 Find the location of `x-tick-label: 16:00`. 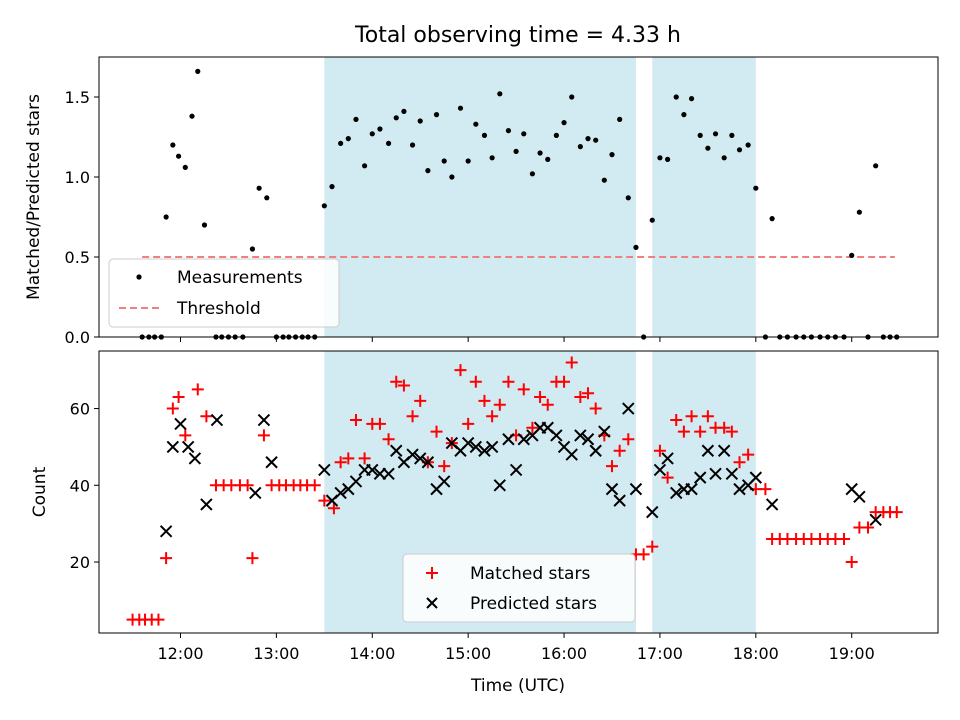

x-tick-label: 16:00 is located at coordinates (564, 653).